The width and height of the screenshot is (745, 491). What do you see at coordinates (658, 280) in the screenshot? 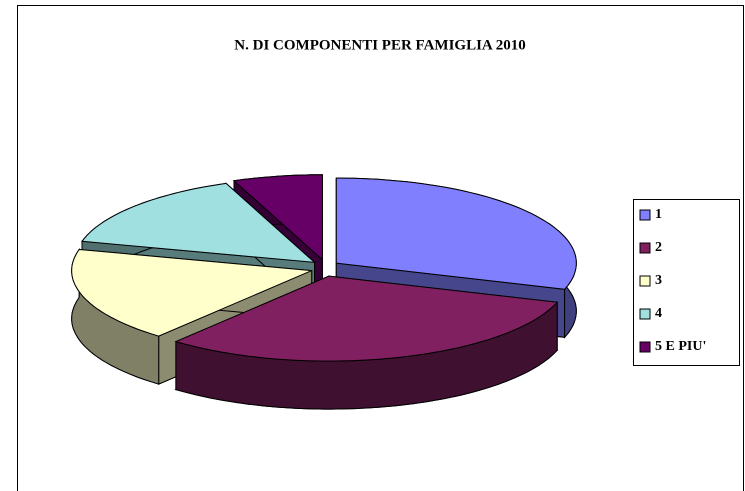
I see `legend-label: 3` at bounding box center [658, 280].